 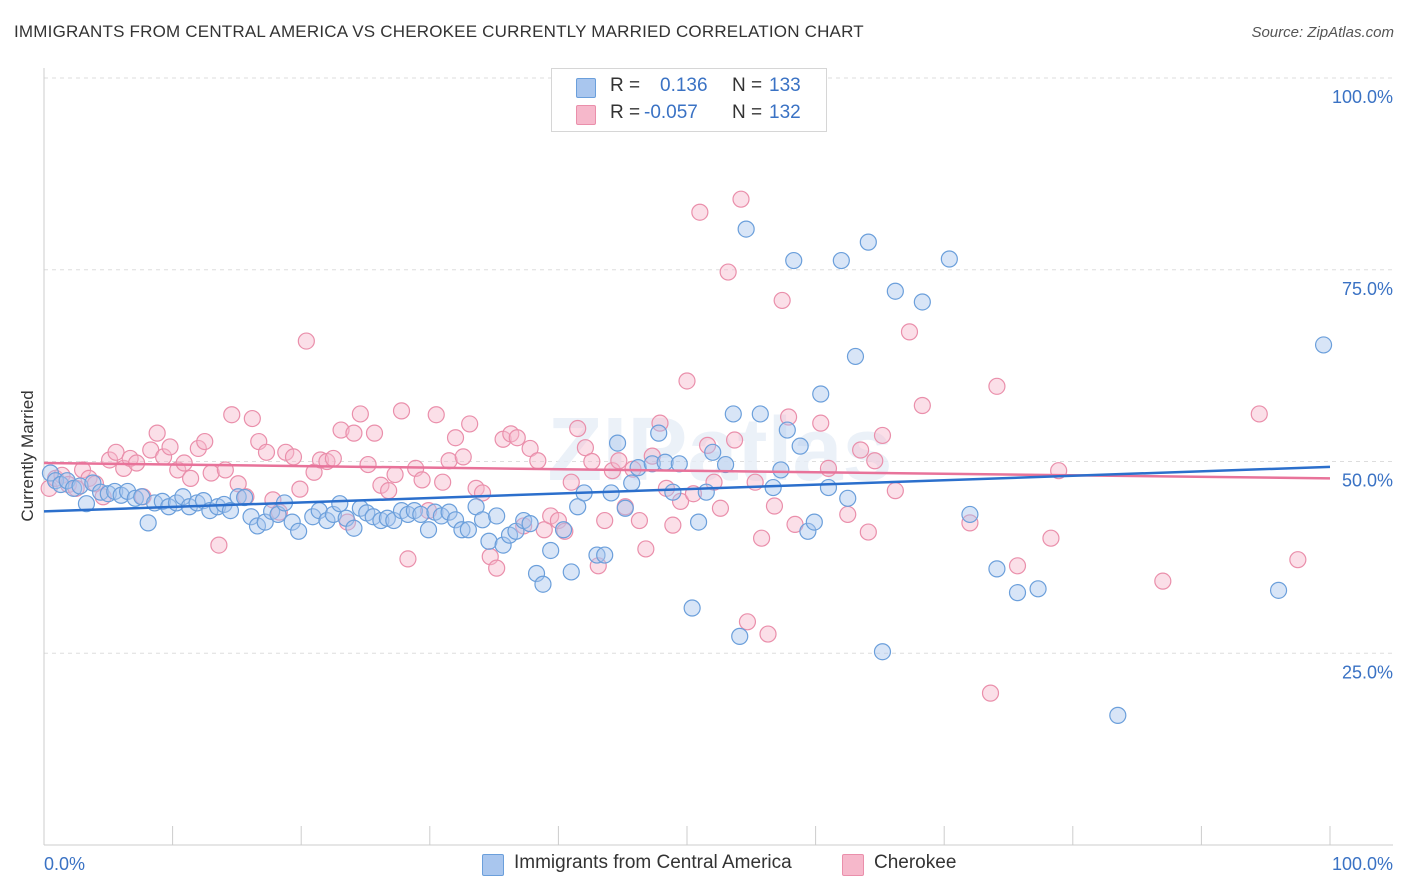 I want to click on central-america-trend-line, so click(x=687, y=489).